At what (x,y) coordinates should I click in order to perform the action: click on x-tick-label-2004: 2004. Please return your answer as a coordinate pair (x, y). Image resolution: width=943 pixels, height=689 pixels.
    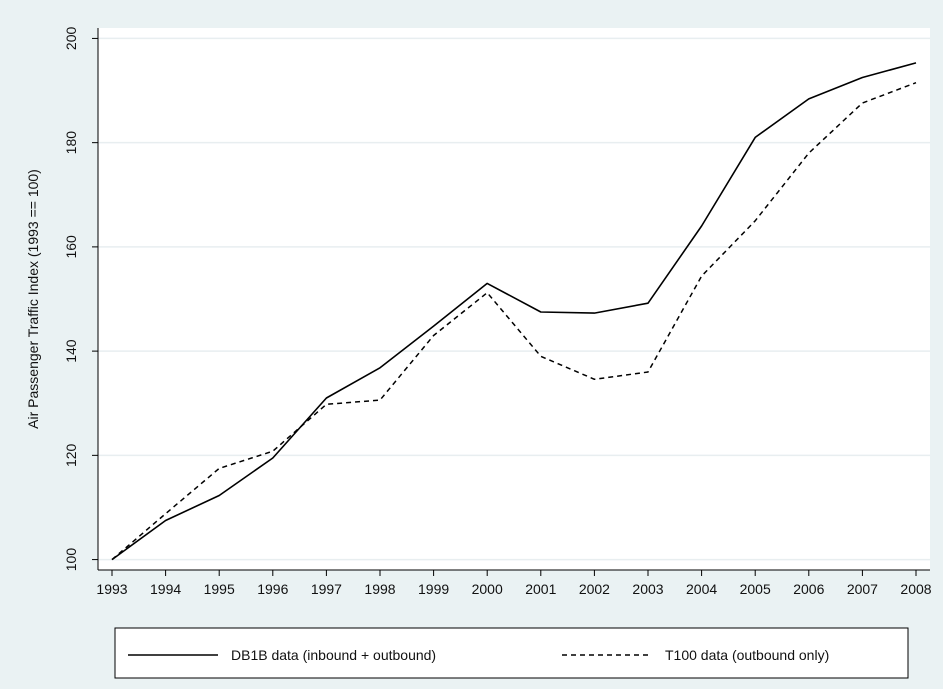
    Looking at the image, I should click on (701, 589).